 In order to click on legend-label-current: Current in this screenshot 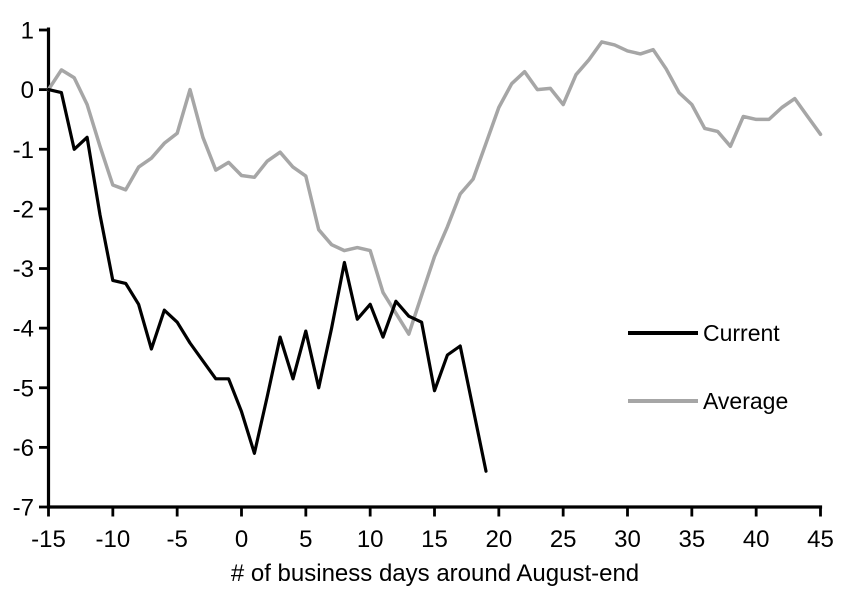, I will do `click(741, 333)`.